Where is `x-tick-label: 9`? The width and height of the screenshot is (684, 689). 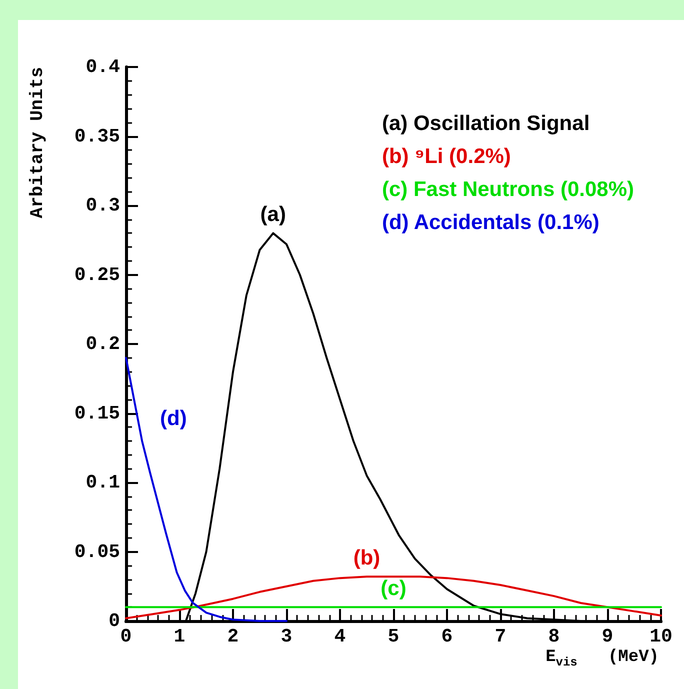
x-tick-label: 9 is located at coordinates (608, 637).